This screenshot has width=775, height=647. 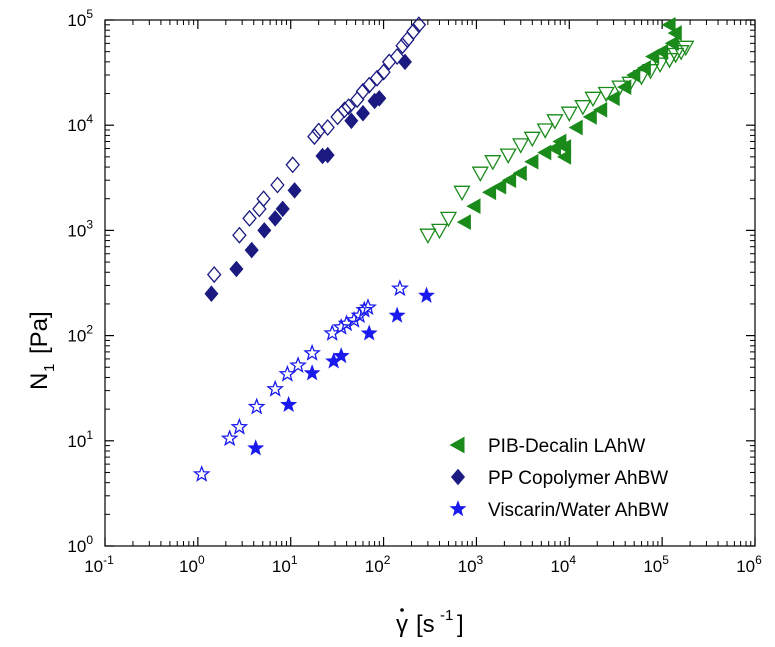 I want to click on x-axis-unit-exponent: -1, so click(x=446, y=615).